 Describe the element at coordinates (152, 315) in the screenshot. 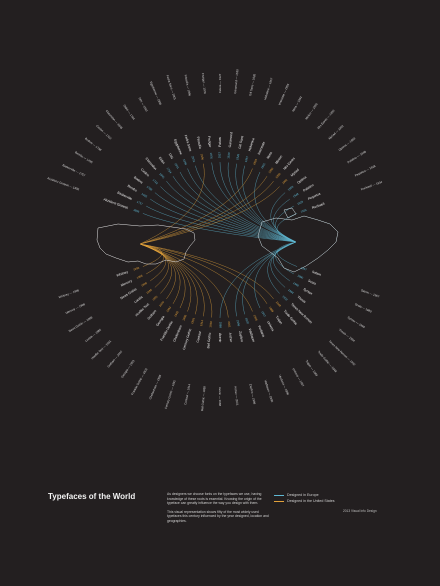

I see `typeface-name-label: Gotham` at that location.